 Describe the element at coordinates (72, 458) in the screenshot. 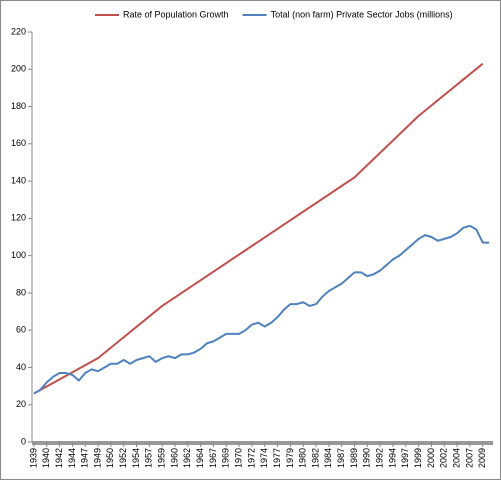

I see `x-tick-label: 1944` at that location.